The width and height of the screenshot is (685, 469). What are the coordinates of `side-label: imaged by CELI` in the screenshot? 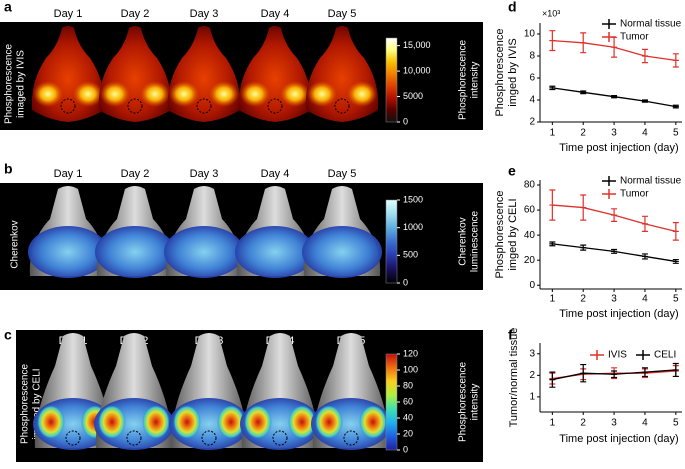 It's located at (37, 403).